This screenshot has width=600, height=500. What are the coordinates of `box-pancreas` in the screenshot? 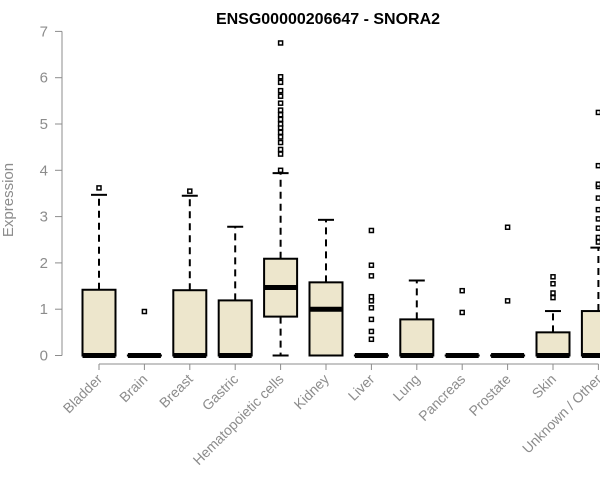 It's located at (462, 322).